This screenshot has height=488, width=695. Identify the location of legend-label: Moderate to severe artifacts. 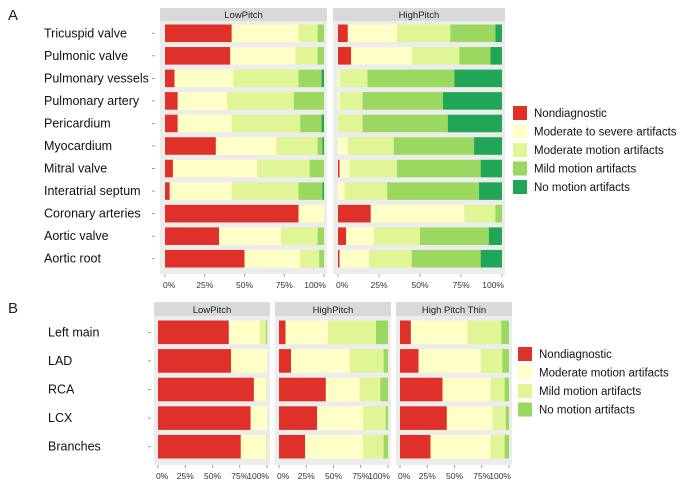
(605, 133).